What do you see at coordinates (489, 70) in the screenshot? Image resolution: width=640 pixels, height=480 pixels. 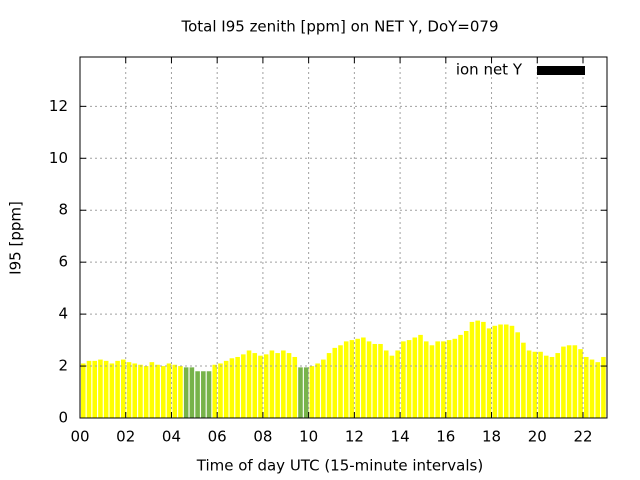 I see `legend-label: ion net Y` at bounding box center [489, 70].